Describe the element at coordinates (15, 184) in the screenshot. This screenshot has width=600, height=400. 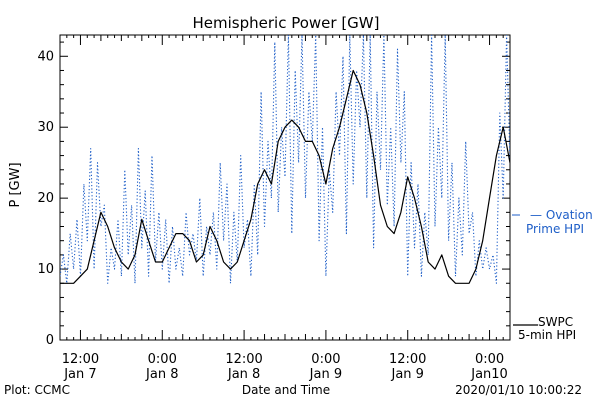
I see `y-axis-label: P [GW]` at that location.